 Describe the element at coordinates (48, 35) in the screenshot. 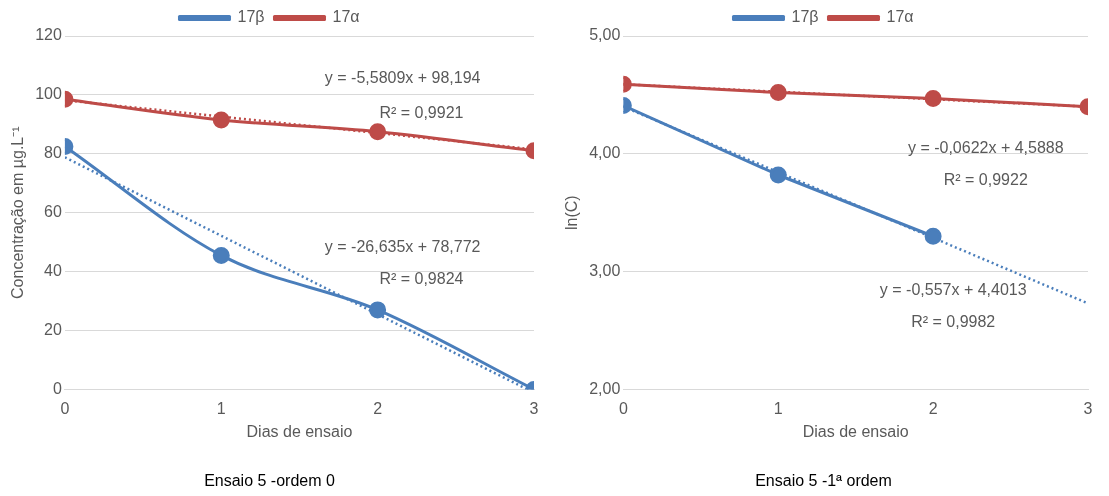

I see `y-tick-label: 120` at that location.